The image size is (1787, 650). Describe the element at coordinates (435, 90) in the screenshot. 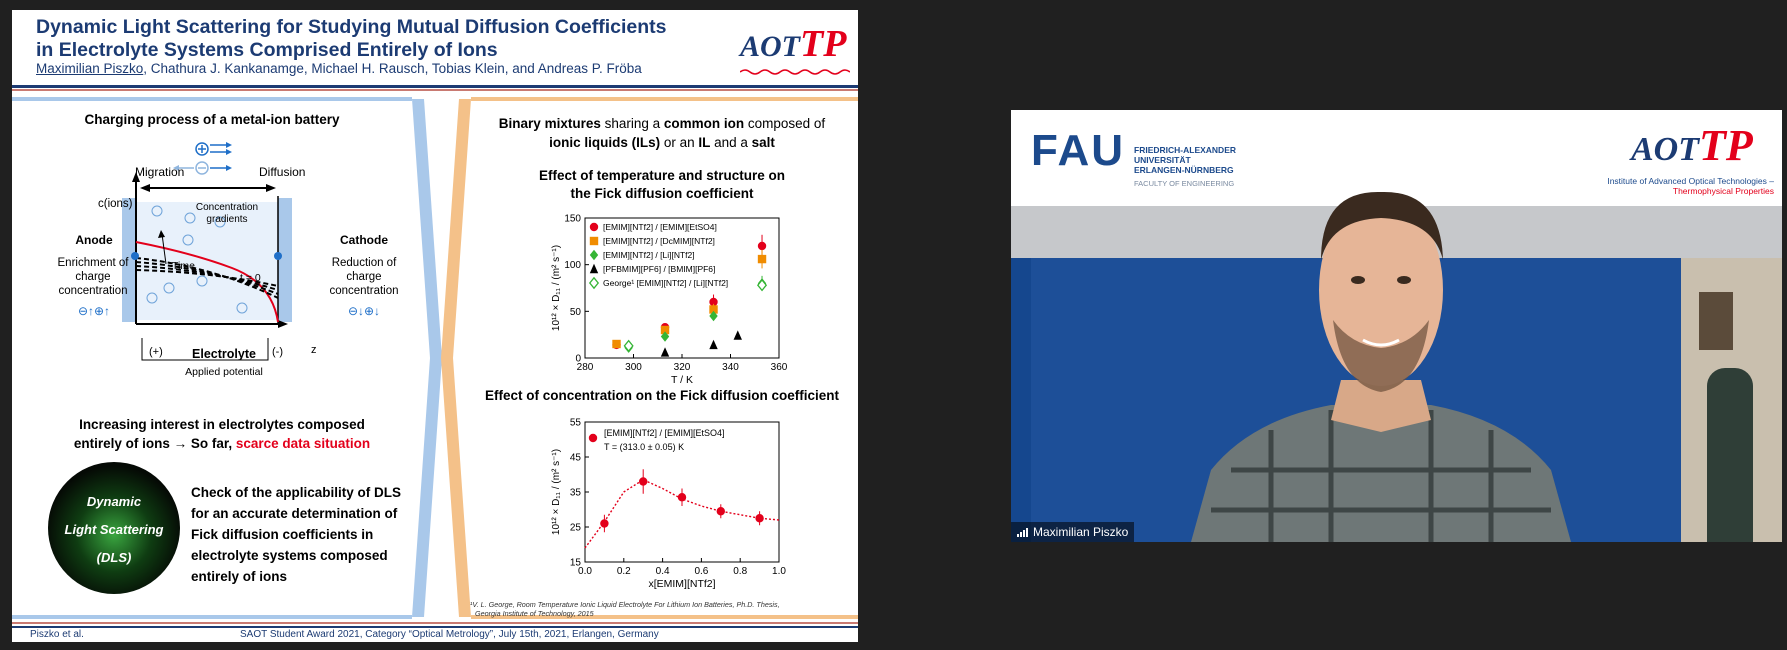

I see `header-rule-accent` at that location.